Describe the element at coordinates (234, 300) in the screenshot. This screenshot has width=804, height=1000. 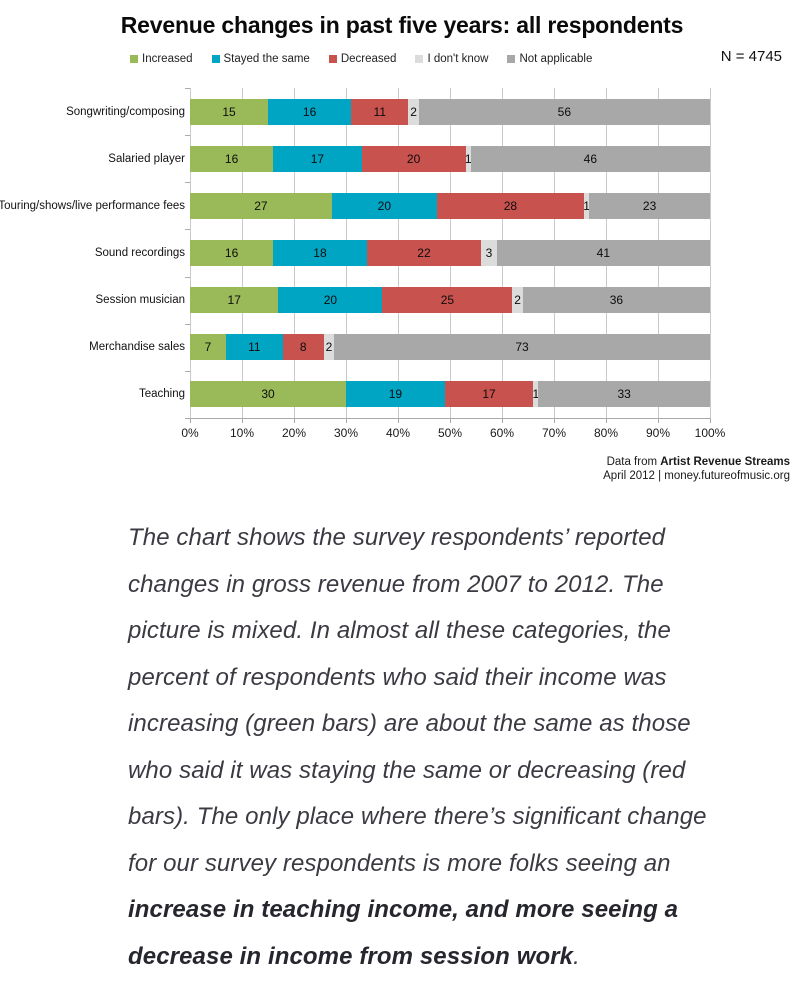
I see `bar-segment-increased: 17` at that location.